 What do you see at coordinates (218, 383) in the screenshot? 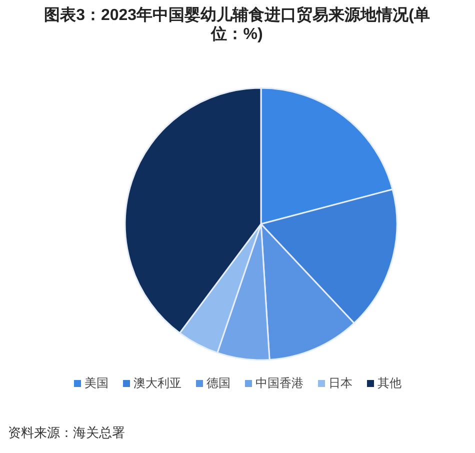
I see `legend-label: 德国` at bounding box center [218, 383].